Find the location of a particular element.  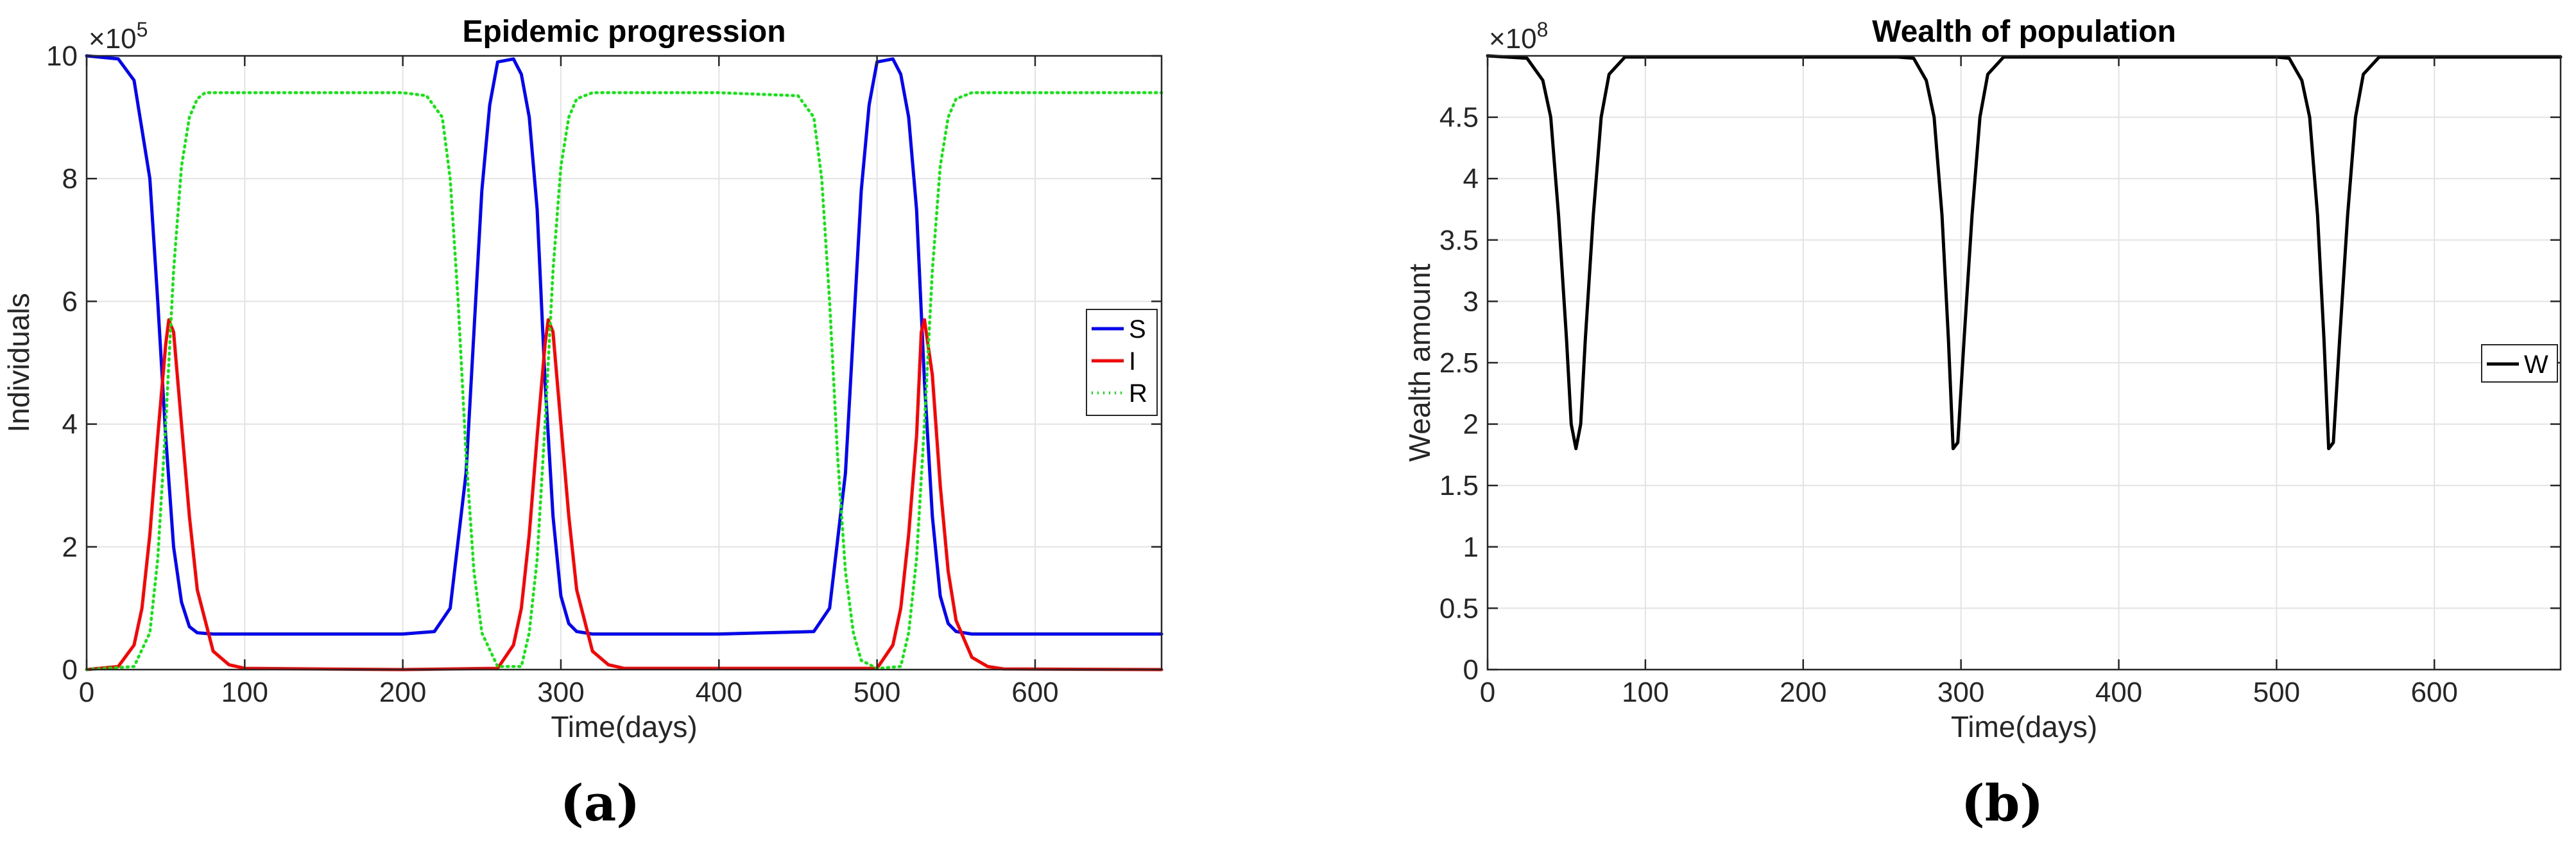

y-exponent-label: ×10⁸ is located at coordinates (1518, 36).